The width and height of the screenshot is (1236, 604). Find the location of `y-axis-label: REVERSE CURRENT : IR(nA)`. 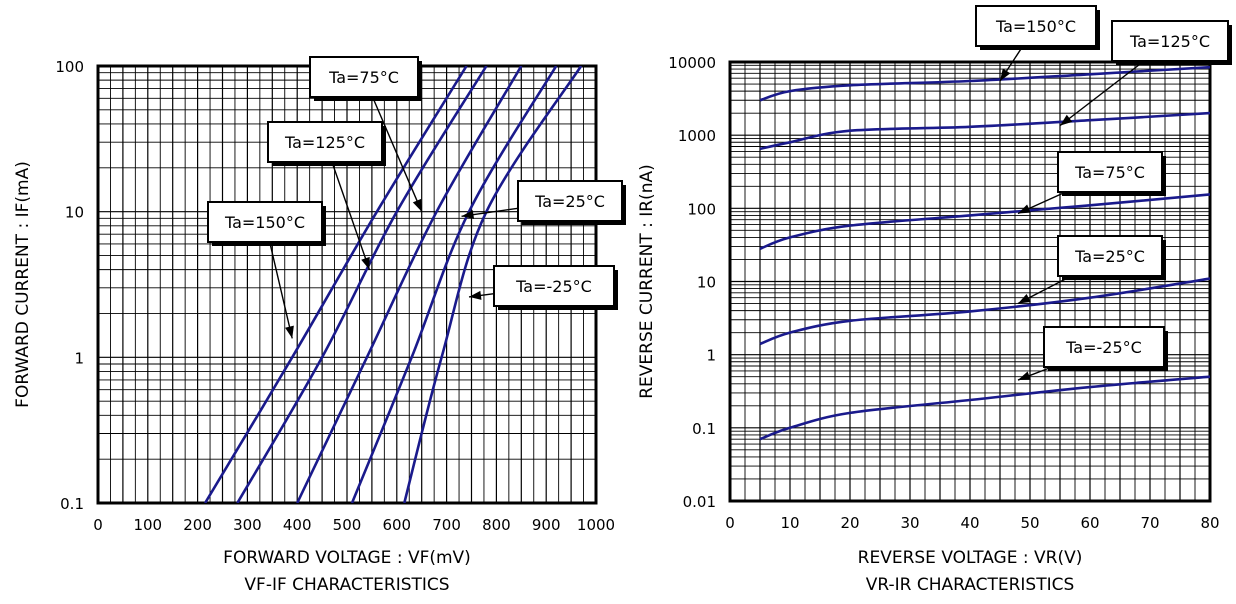

y-axis-label: REVERSE CURRENT : IR(nA) is located at coordinates (647, 281).